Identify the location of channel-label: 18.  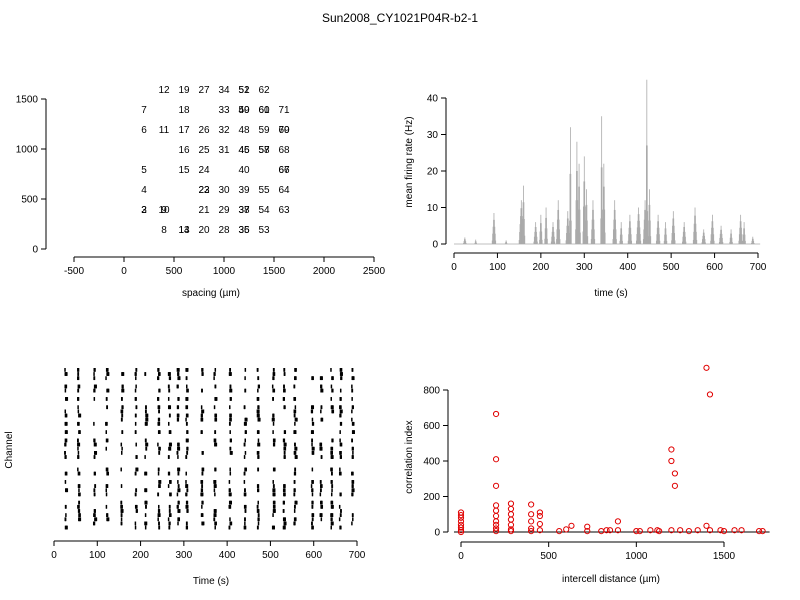
(184, 110).